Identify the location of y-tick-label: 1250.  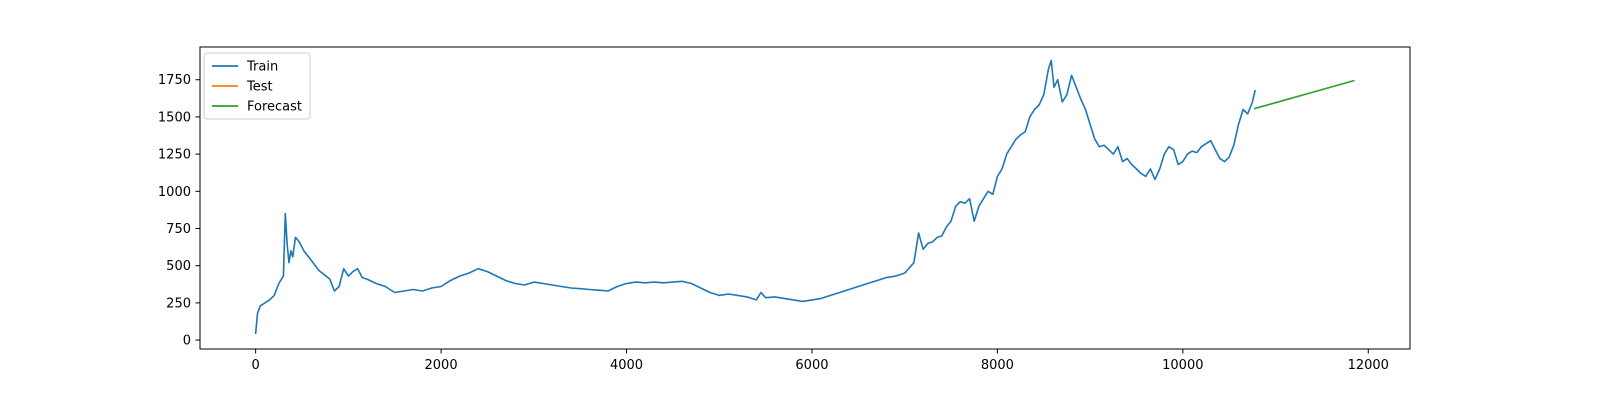
(174, 155).